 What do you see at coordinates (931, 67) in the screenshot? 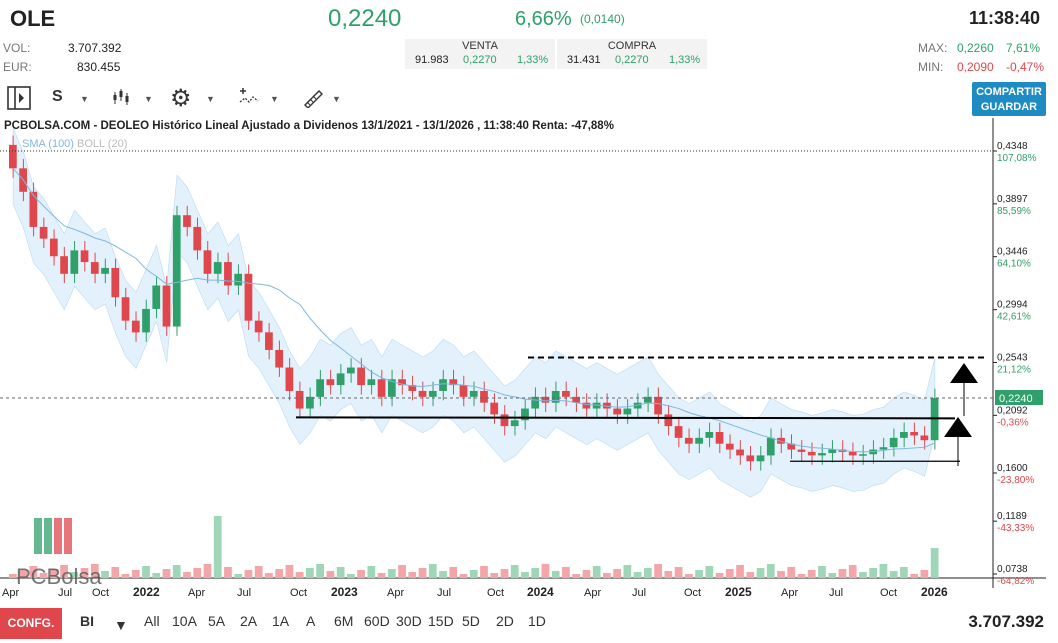
I see `min-label: MIN:` at bounding box center [931, 67].